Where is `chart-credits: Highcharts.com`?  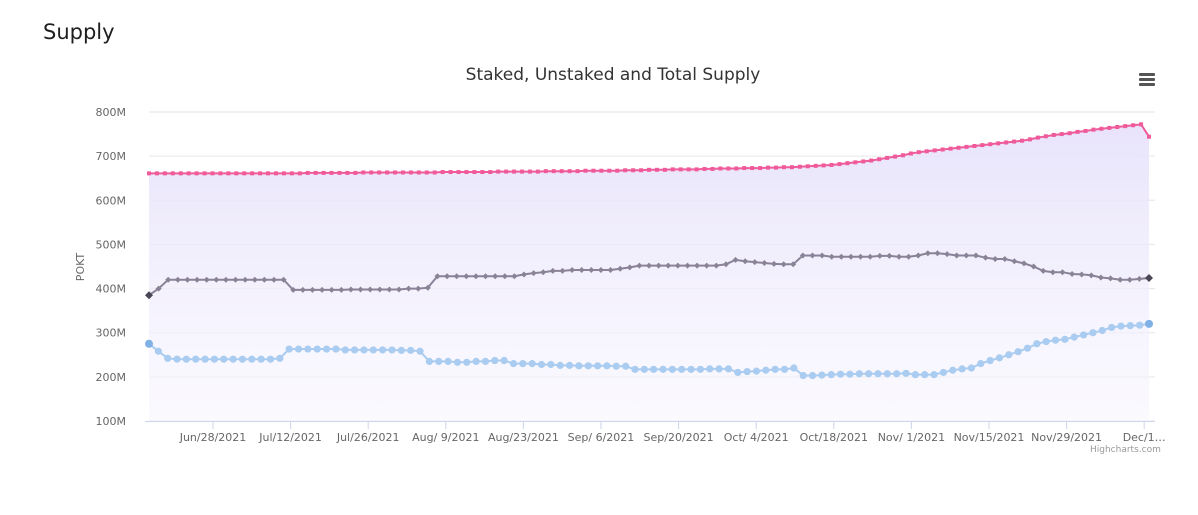 chart-credits: Highcharts.com is located at coordinates (1125, 450).